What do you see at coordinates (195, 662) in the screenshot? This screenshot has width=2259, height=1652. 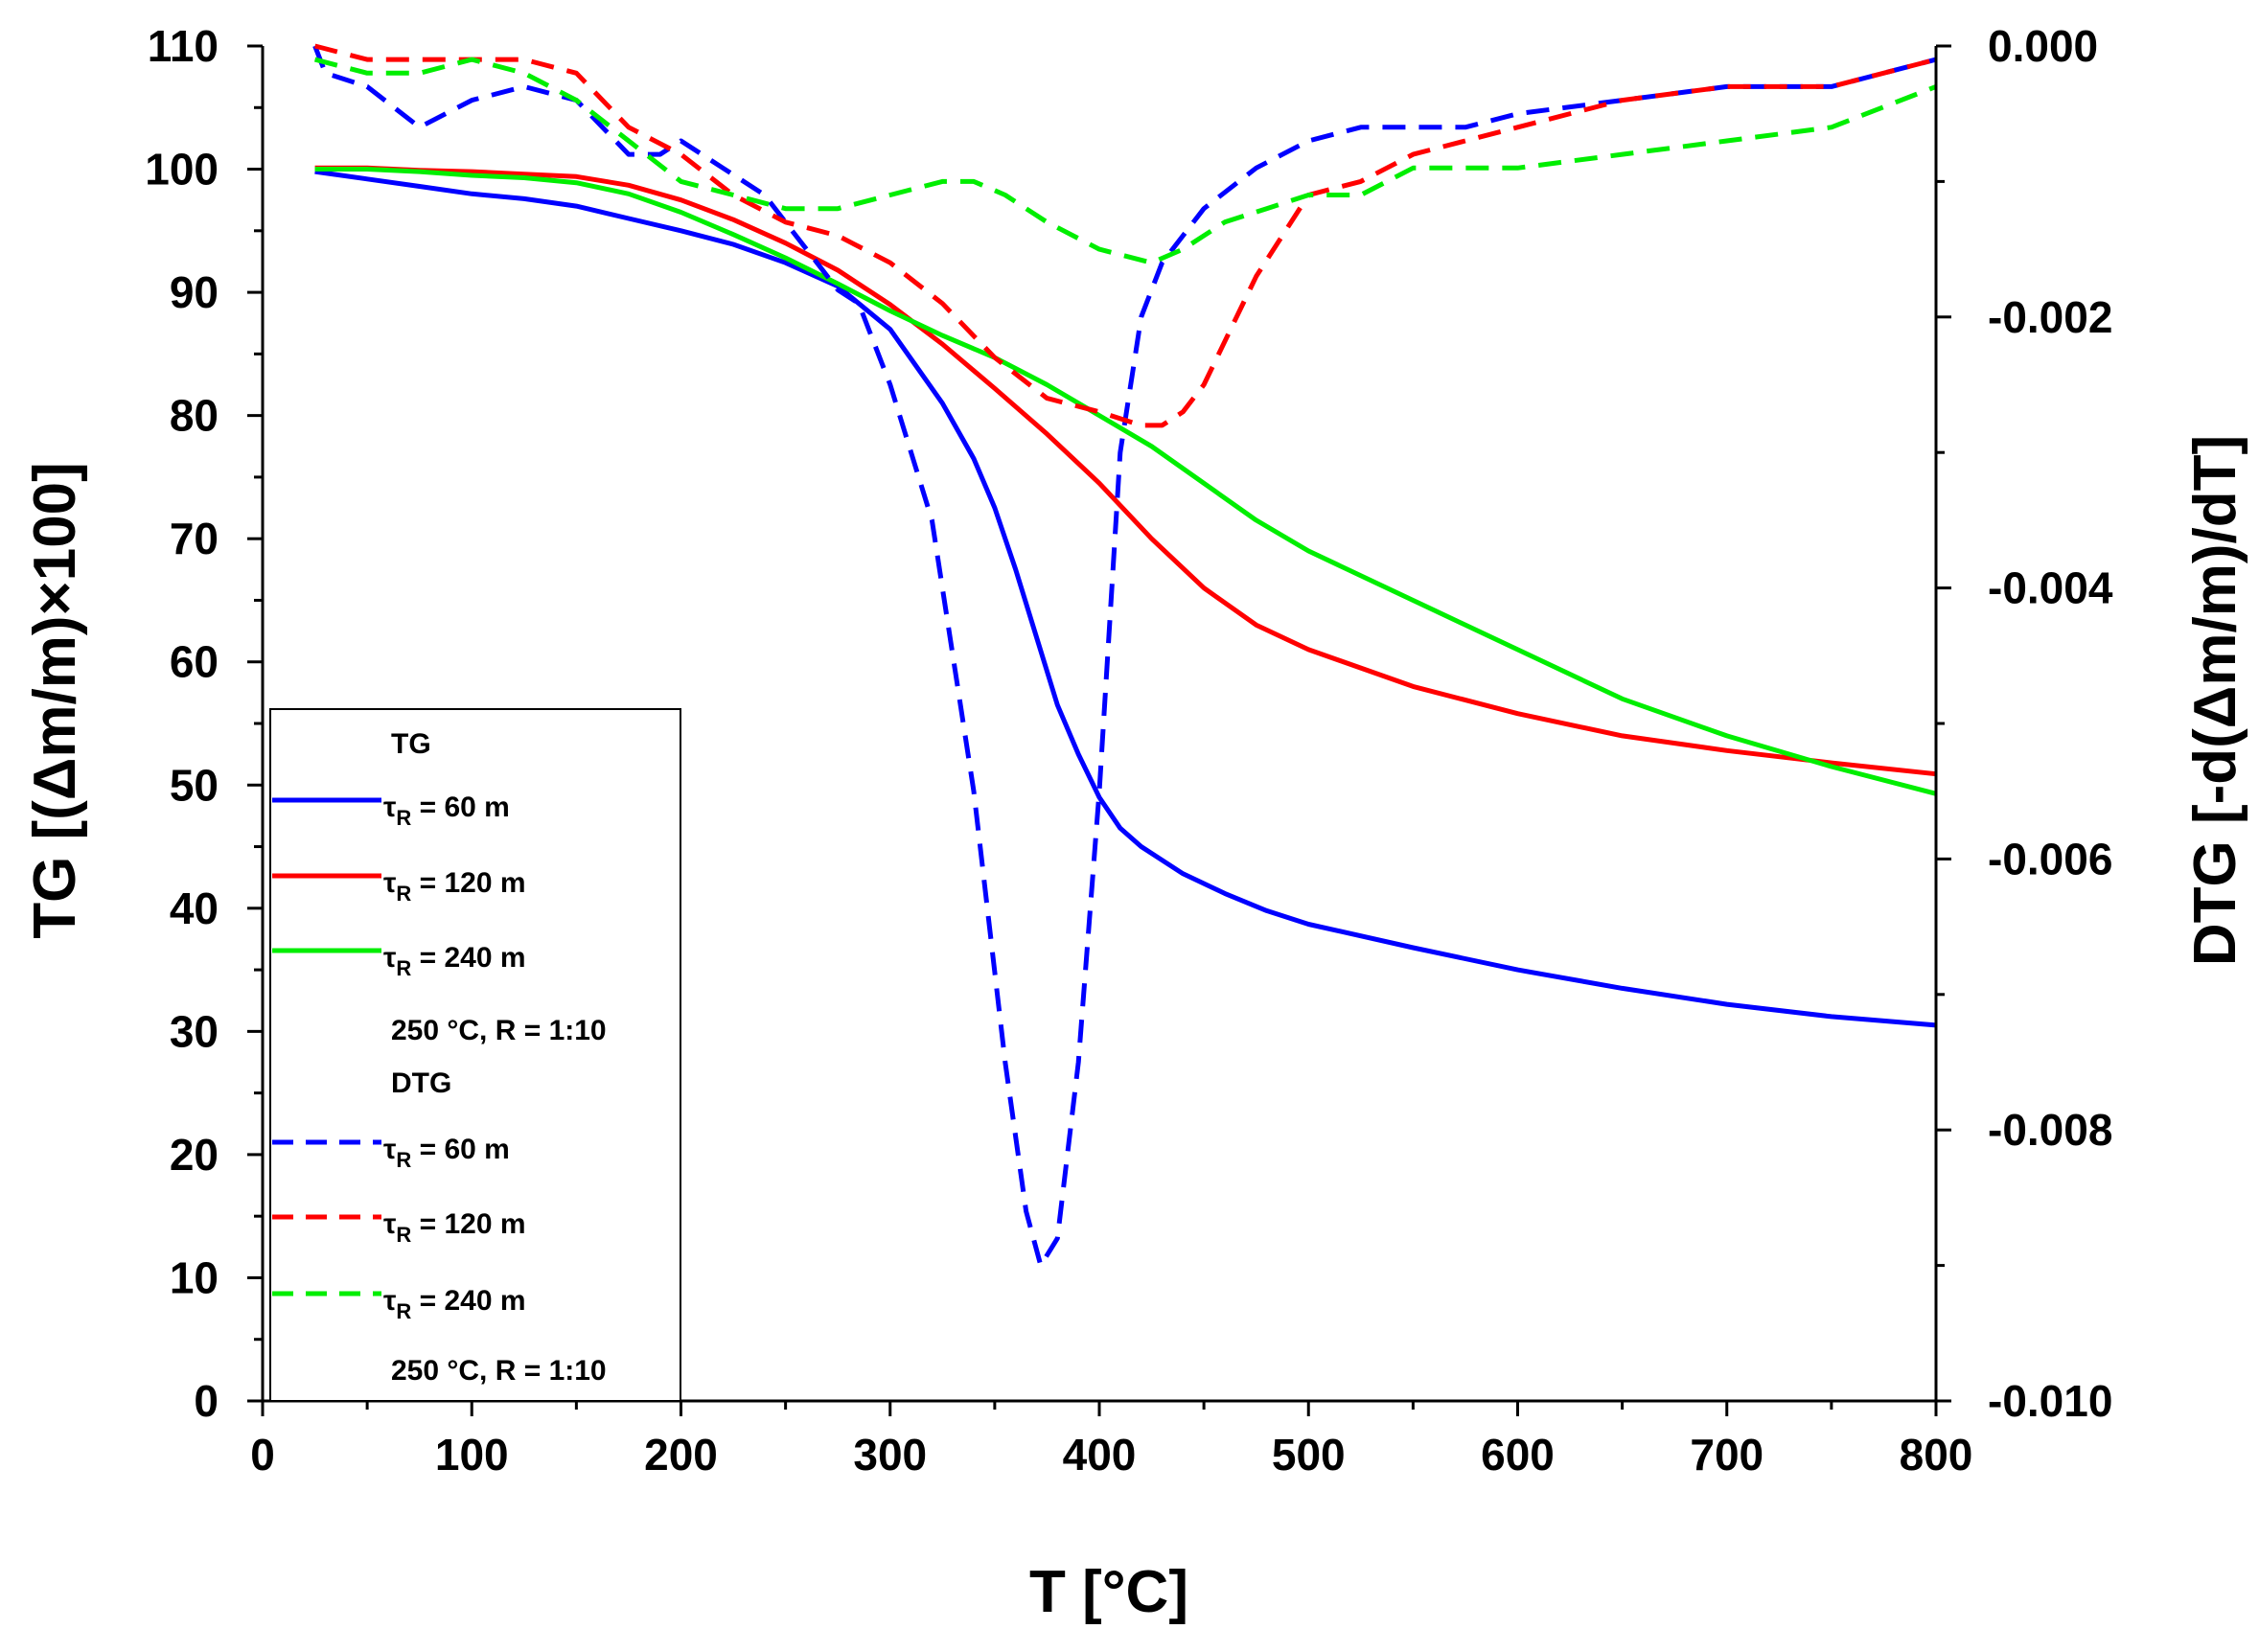 I see `y-left-tick-label: 60` at bounding box center [195, 662].